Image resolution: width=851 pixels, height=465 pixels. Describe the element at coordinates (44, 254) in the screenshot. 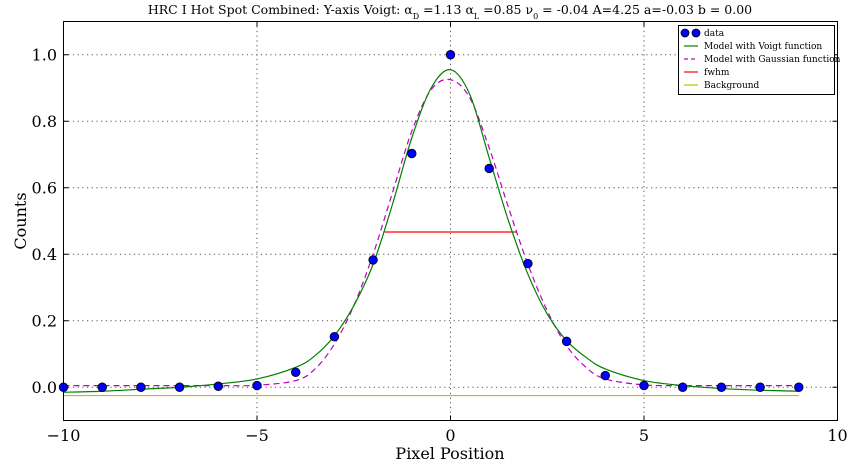

I see `y-tick-label: 0.4` at that location.